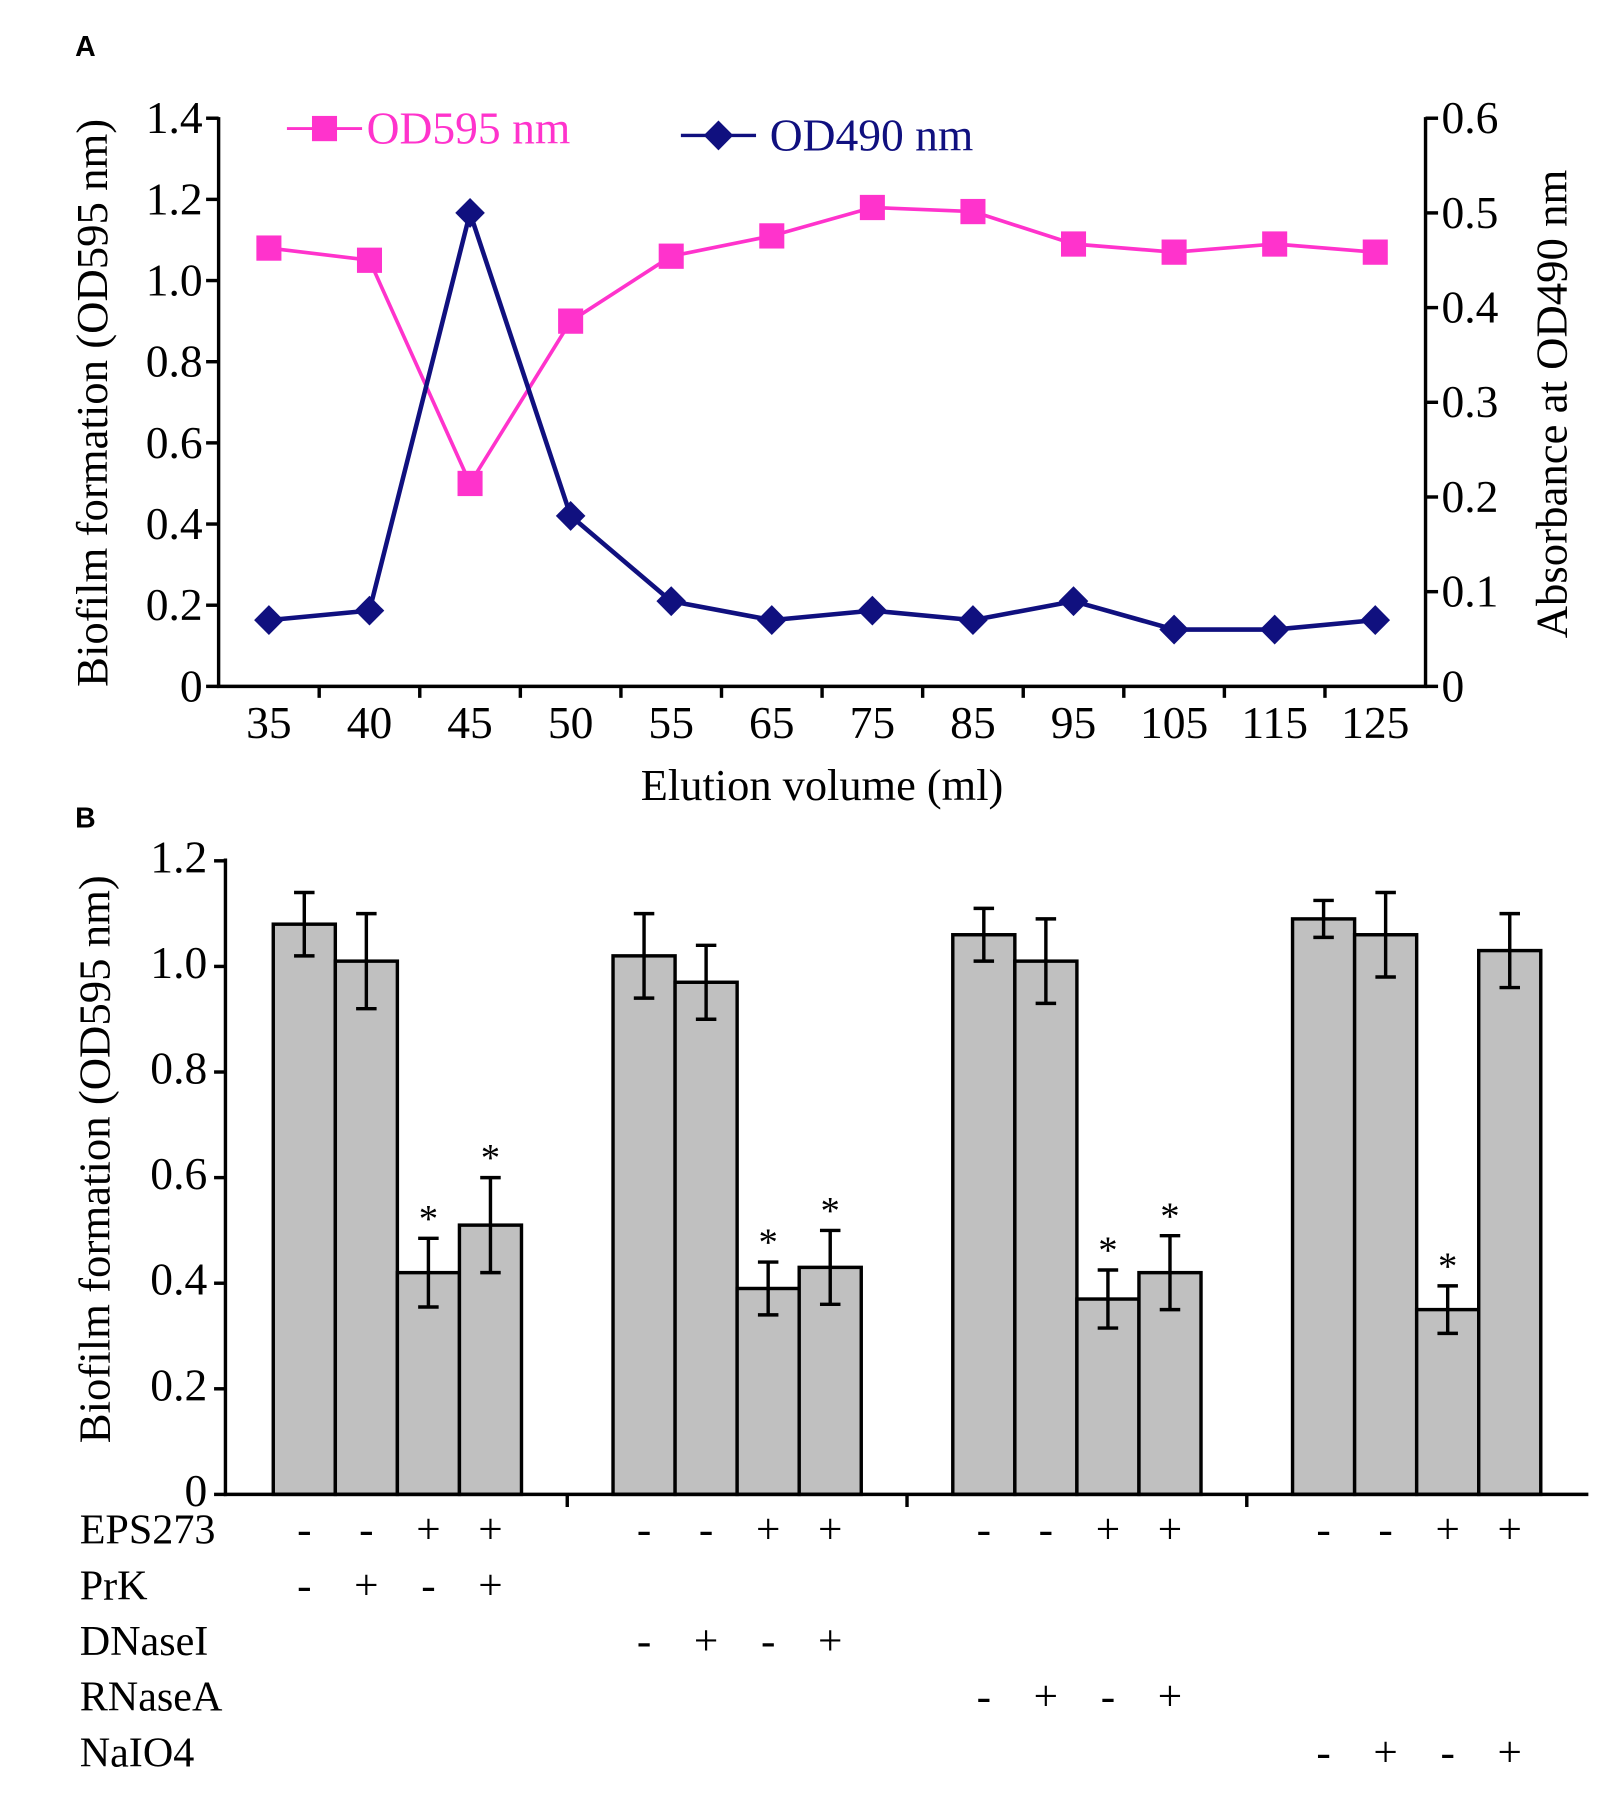 This screenshot has height=1802, width=1610. What do you see at coordinates (269, 722) in the screenshot?
I see `chart-a-x-tick-label: 35` at bounding box center [269, 722].